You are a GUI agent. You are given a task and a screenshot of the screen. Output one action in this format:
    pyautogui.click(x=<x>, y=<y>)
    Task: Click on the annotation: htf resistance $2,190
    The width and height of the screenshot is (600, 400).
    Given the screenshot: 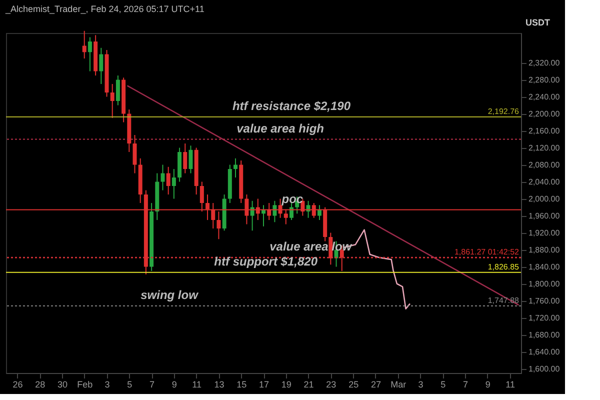 What is the action you would take?
    pyautogui.click(x=291, y=105)
    